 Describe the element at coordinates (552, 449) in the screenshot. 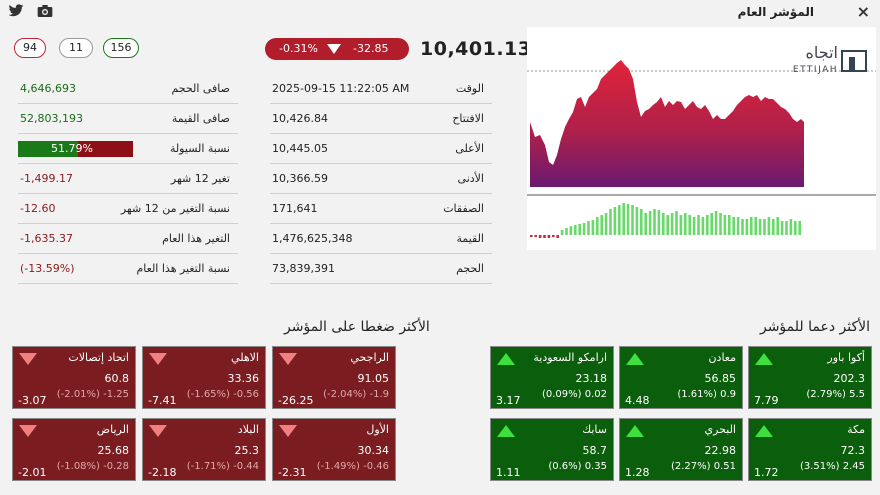

I see `support-stock-card: سابك 58.7 (0.6%) 0.35 1.11` at that location.